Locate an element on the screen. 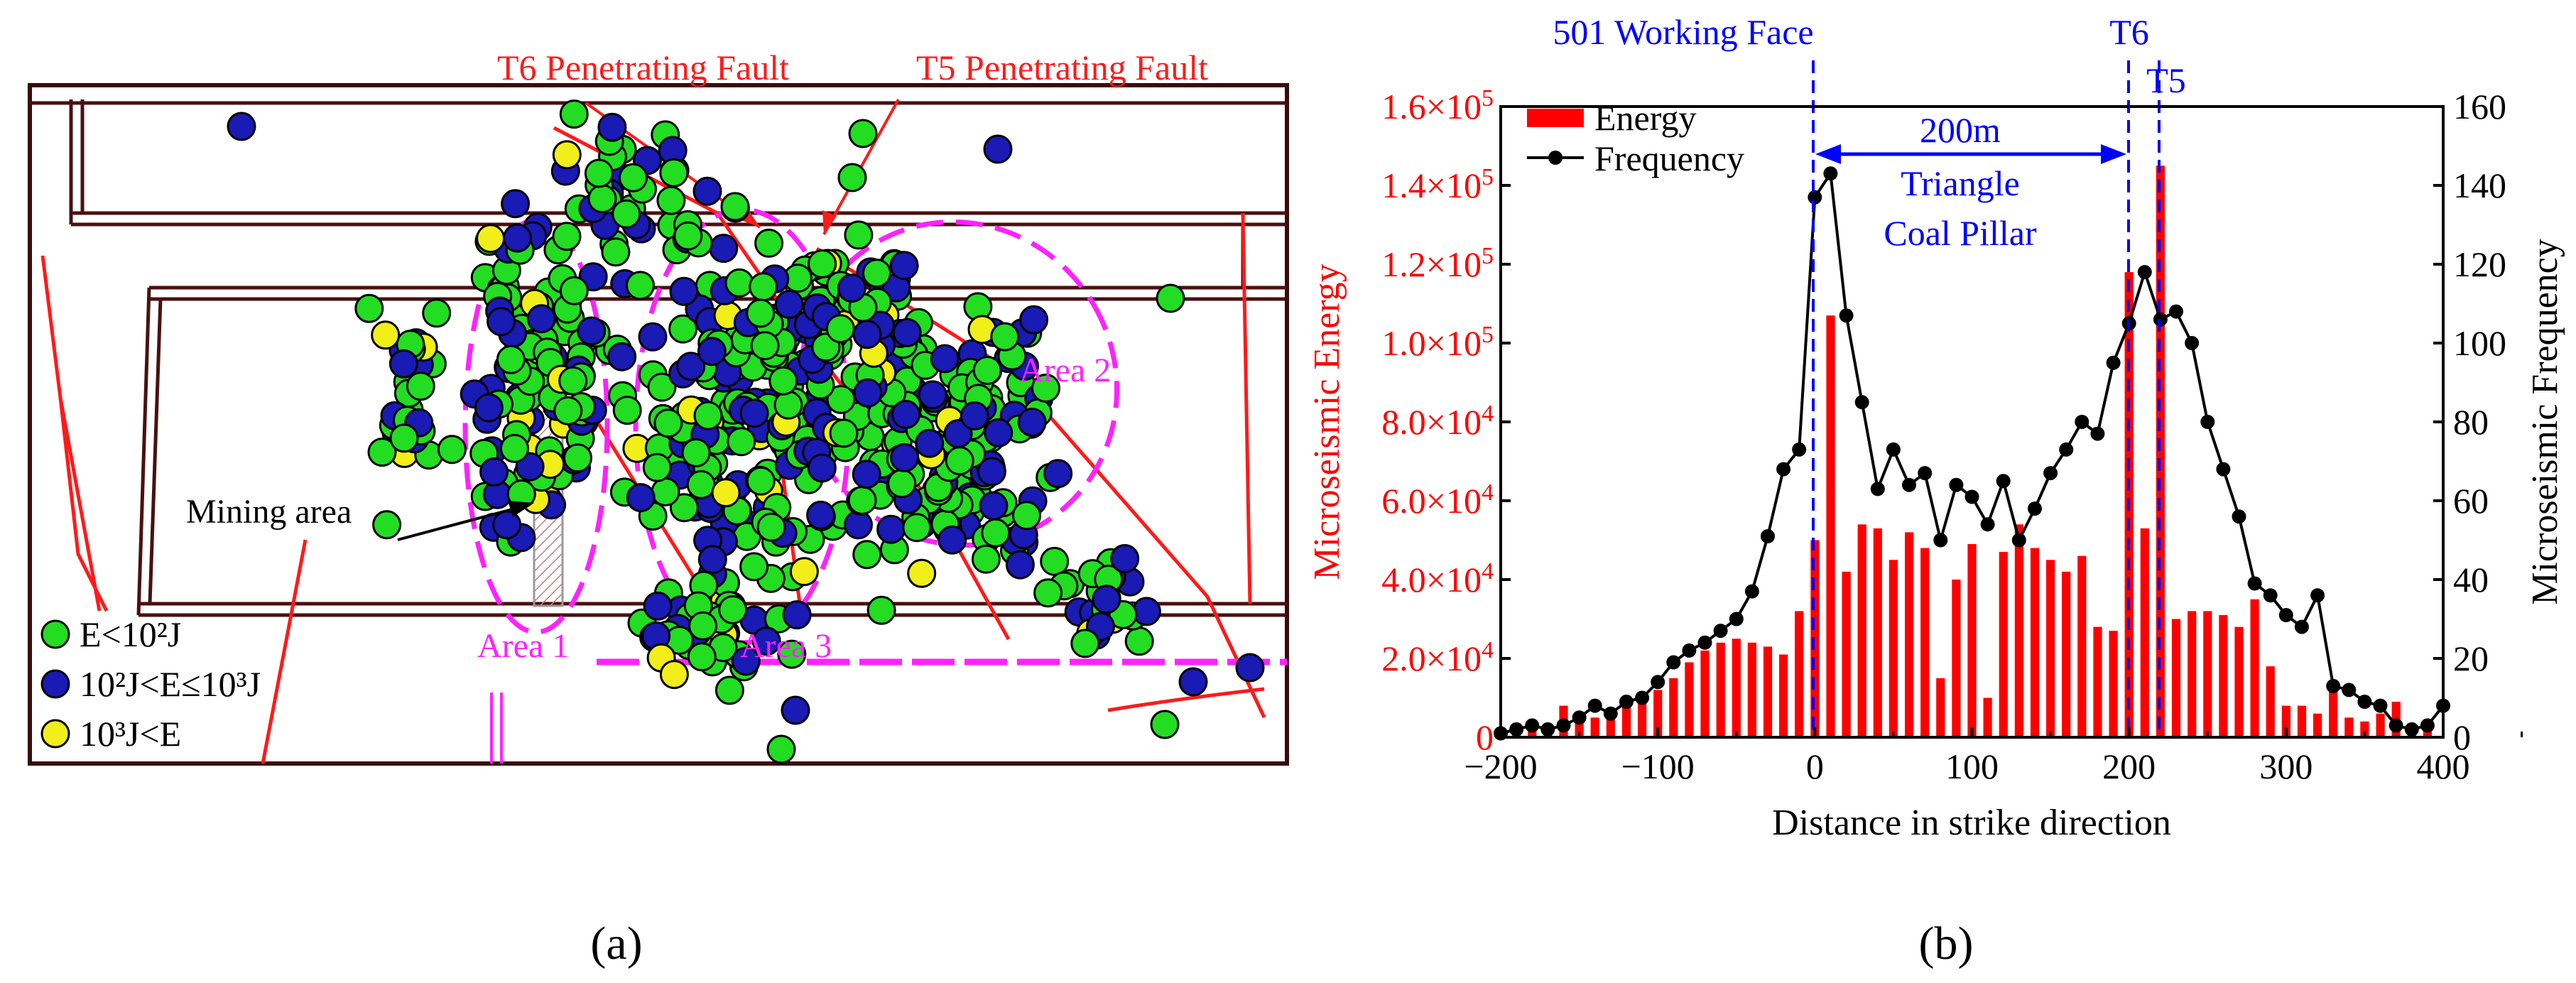 The image size is (2576, 983). legend-yellow-label: 10³J<E is located at coordinates (130, 734).